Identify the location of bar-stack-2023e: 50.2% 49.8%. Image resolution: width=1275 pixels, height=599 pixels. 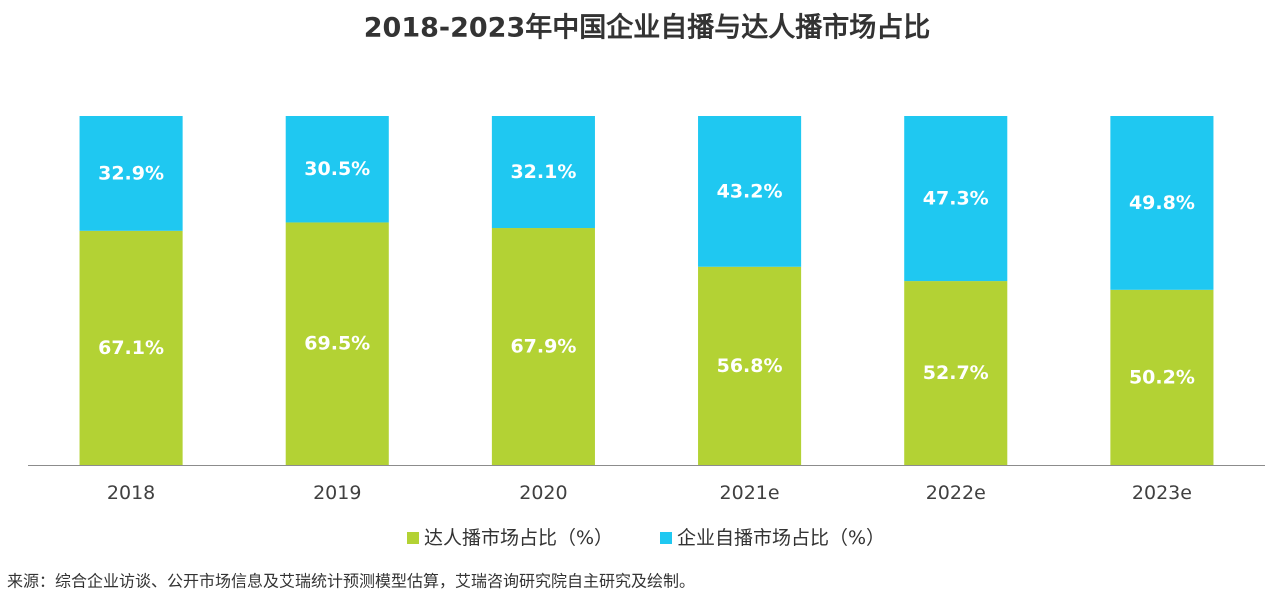
(1162, 290).